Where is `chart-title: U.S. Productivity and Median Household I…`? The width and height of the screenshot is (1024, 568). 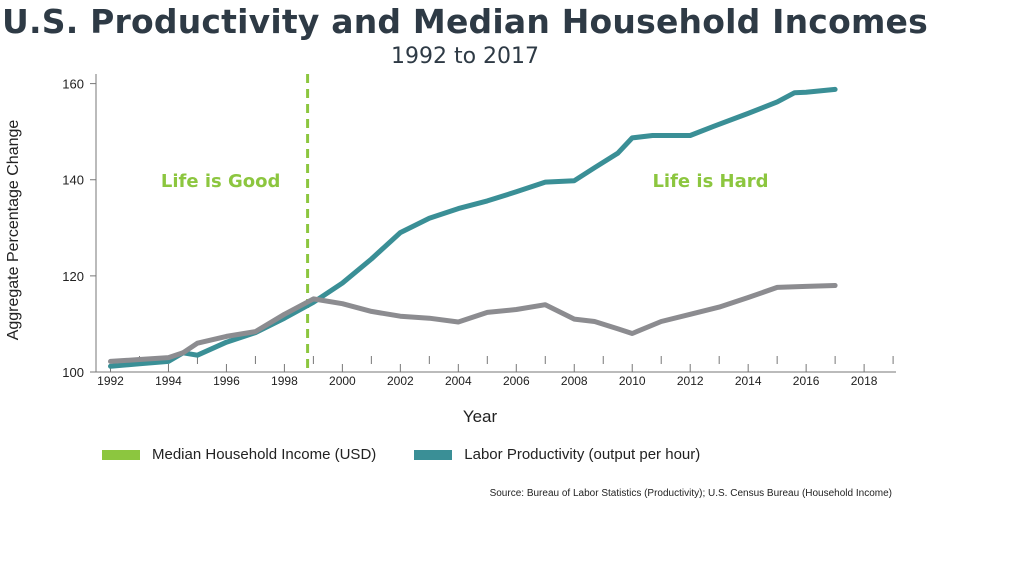 chart-title: U.S. Productivity and Median Household I… is located at coordinates (465, 21).